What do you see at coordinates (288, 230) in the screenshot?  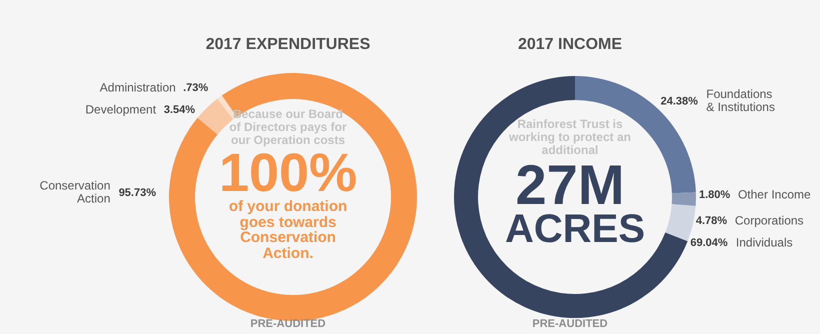 I see `text: of your donation goes towards Conservation Action.` at bounding box center [288, 230].